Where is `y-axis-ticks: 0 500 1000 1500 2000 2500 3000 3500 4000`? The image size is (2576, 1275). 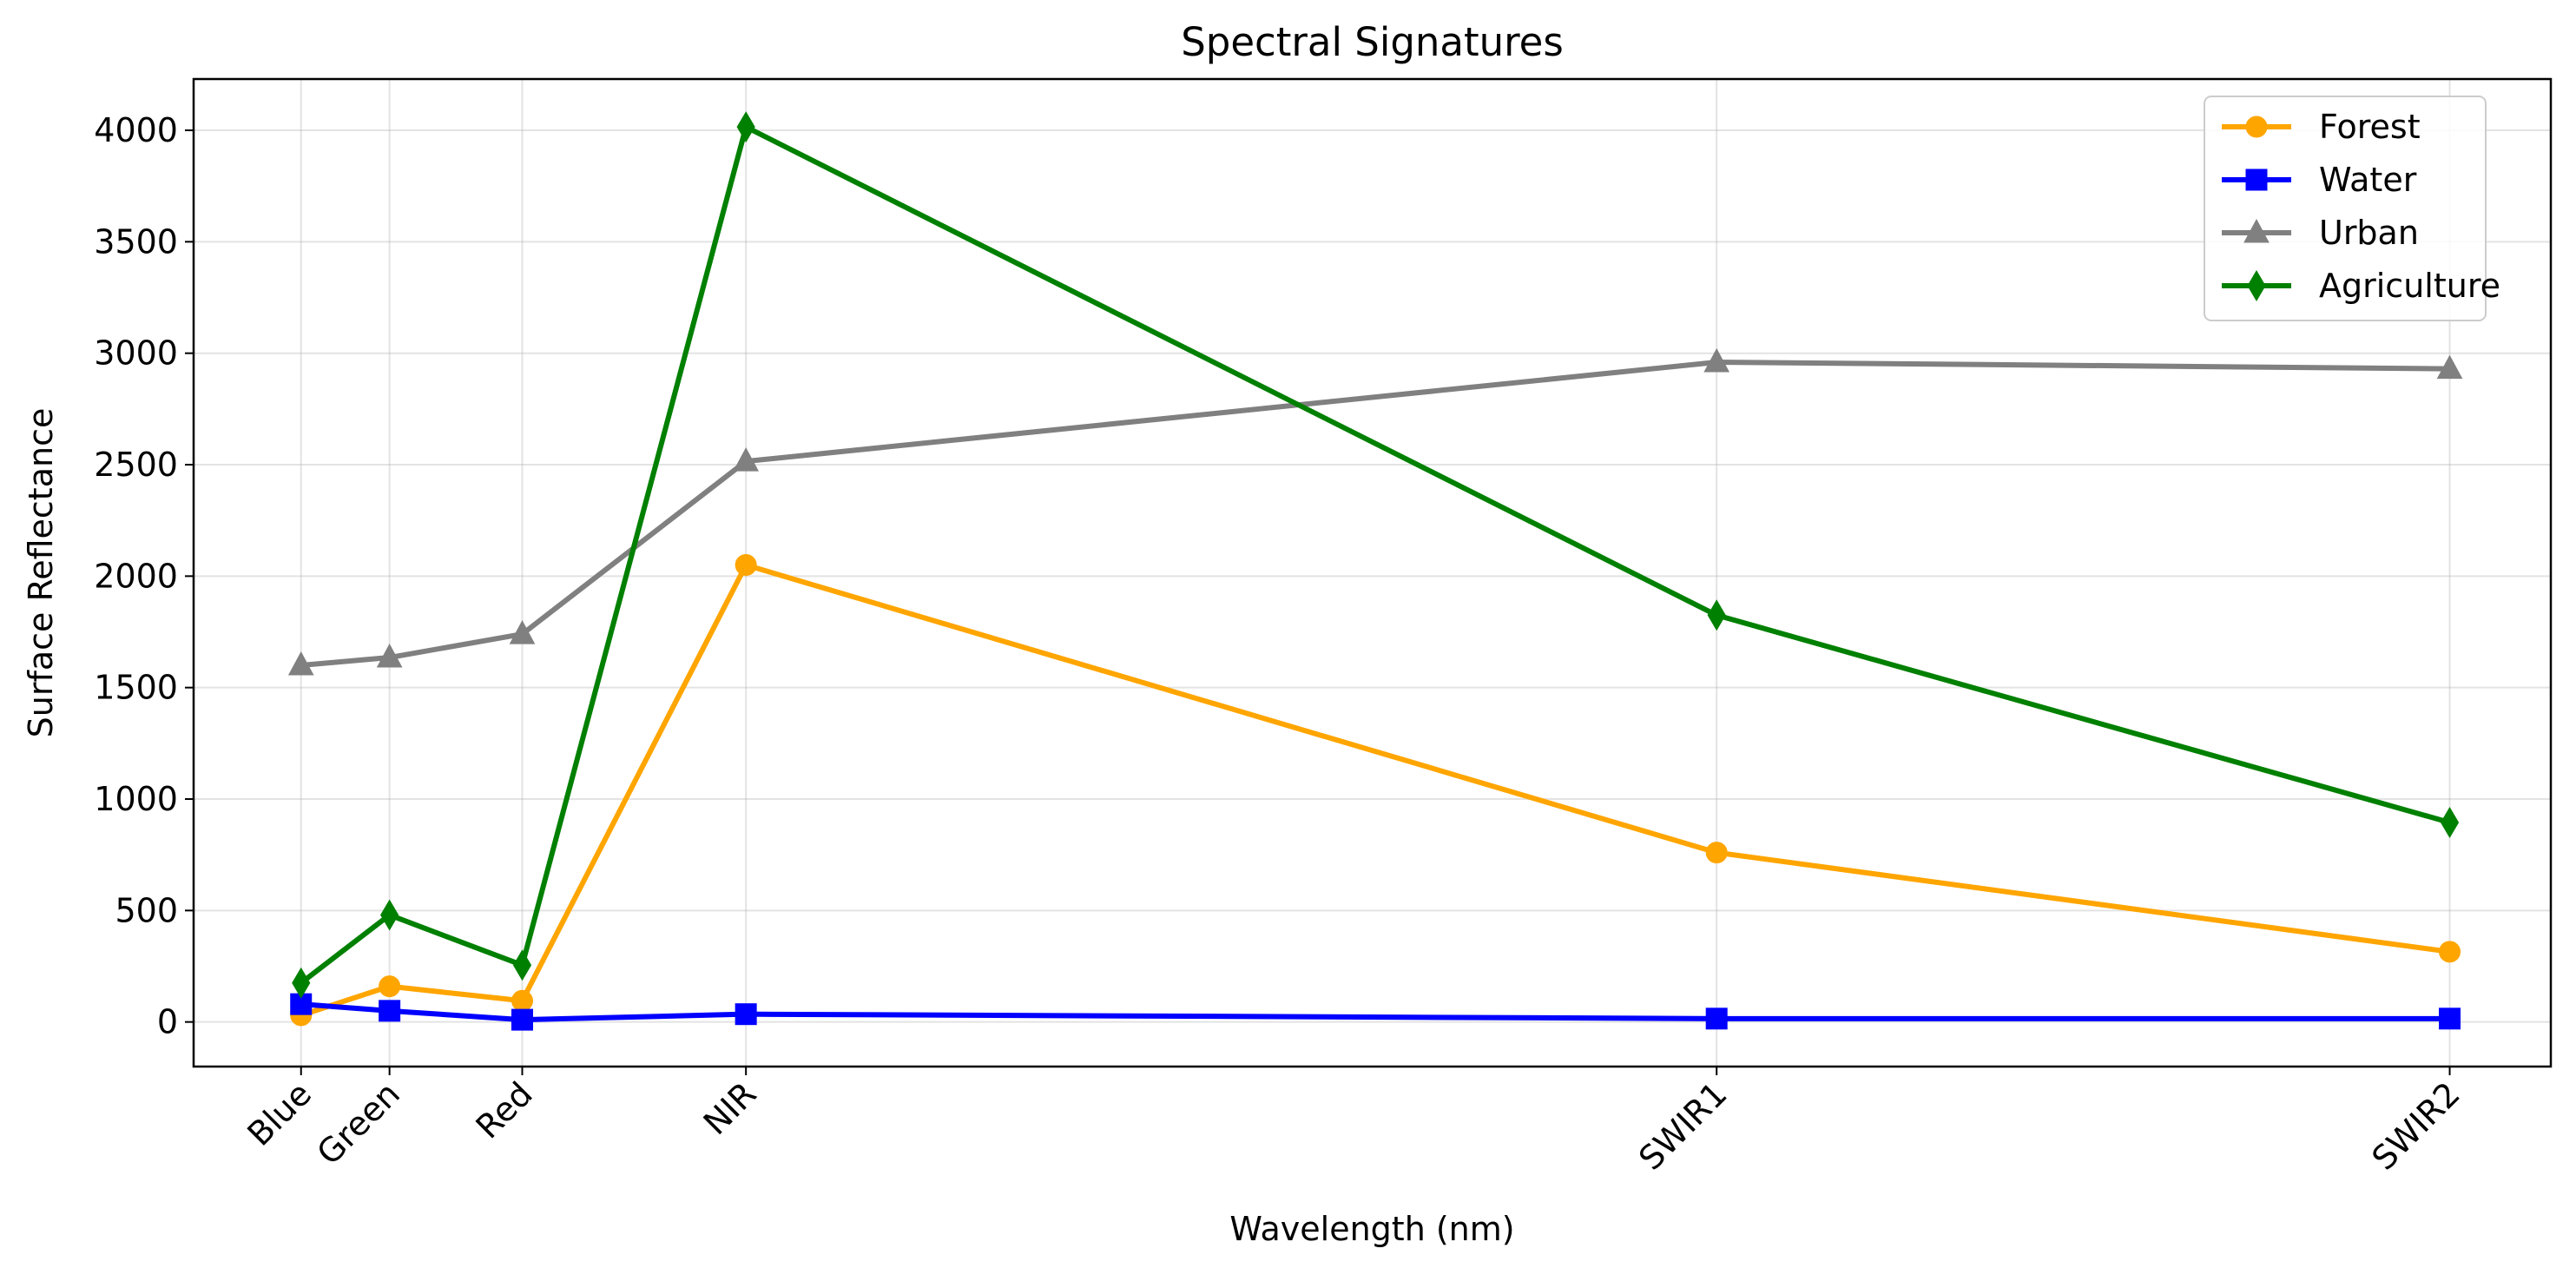
y-axis-ticks: 0 500 1000 1500 2000 2500 3000 3500 4000 is located at coordinates (144, 576).